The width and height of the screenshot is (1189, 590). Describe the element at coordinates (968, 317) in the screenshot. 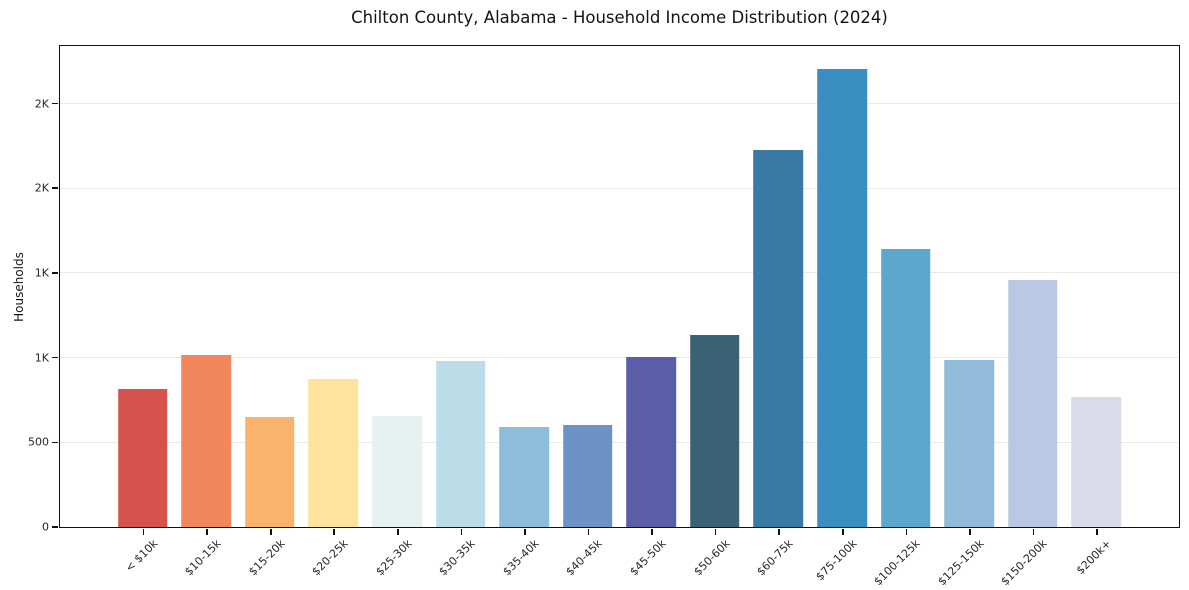

I see `bar-slot-125-150k: $125-150k` at that location.